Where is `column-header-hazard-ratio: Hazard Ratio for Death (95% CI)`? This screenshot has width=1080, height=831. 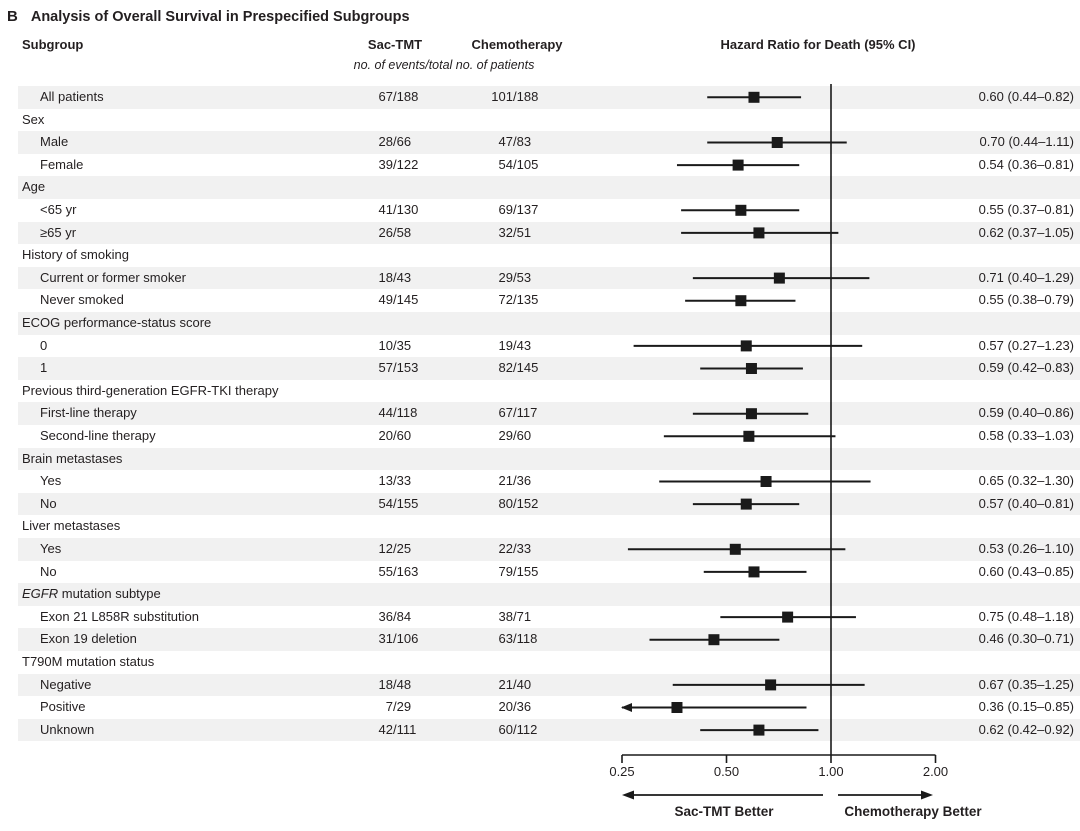 column-header-hazard-ratio: Hazard Ratio for Death (95% CI) is located at coordinates (818, 44).